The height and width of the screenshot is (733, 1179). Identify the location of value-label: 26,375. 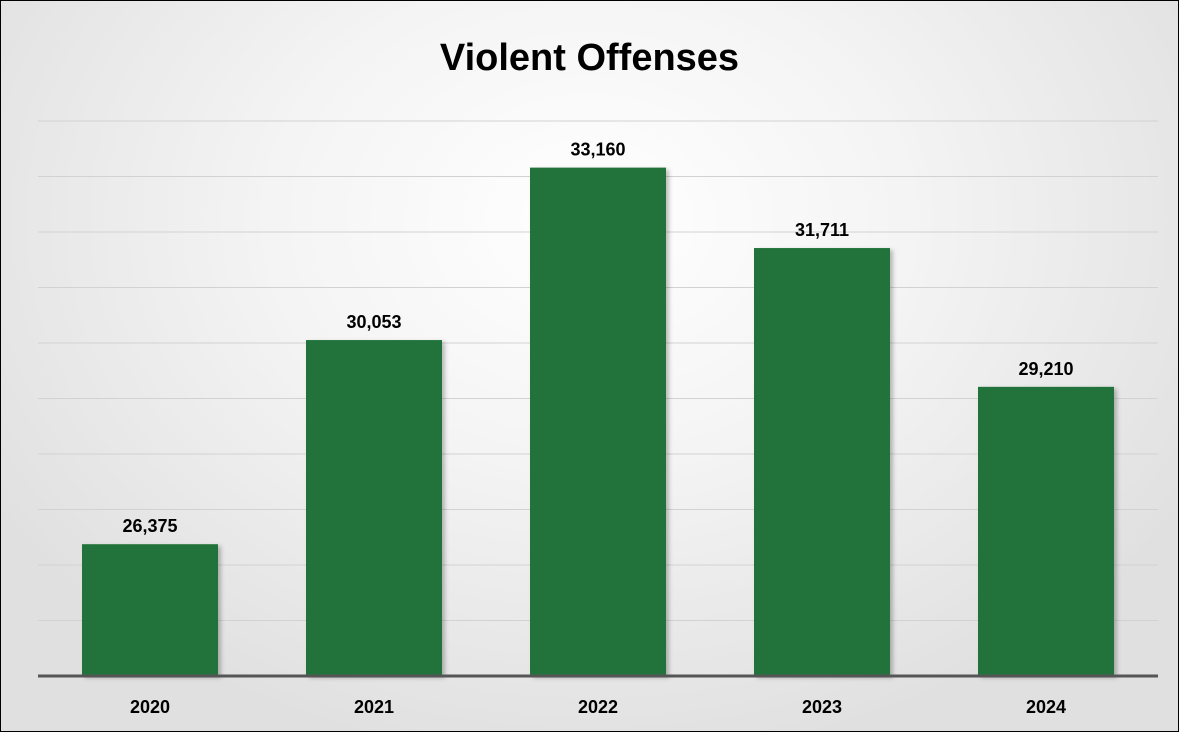
(149, 526).